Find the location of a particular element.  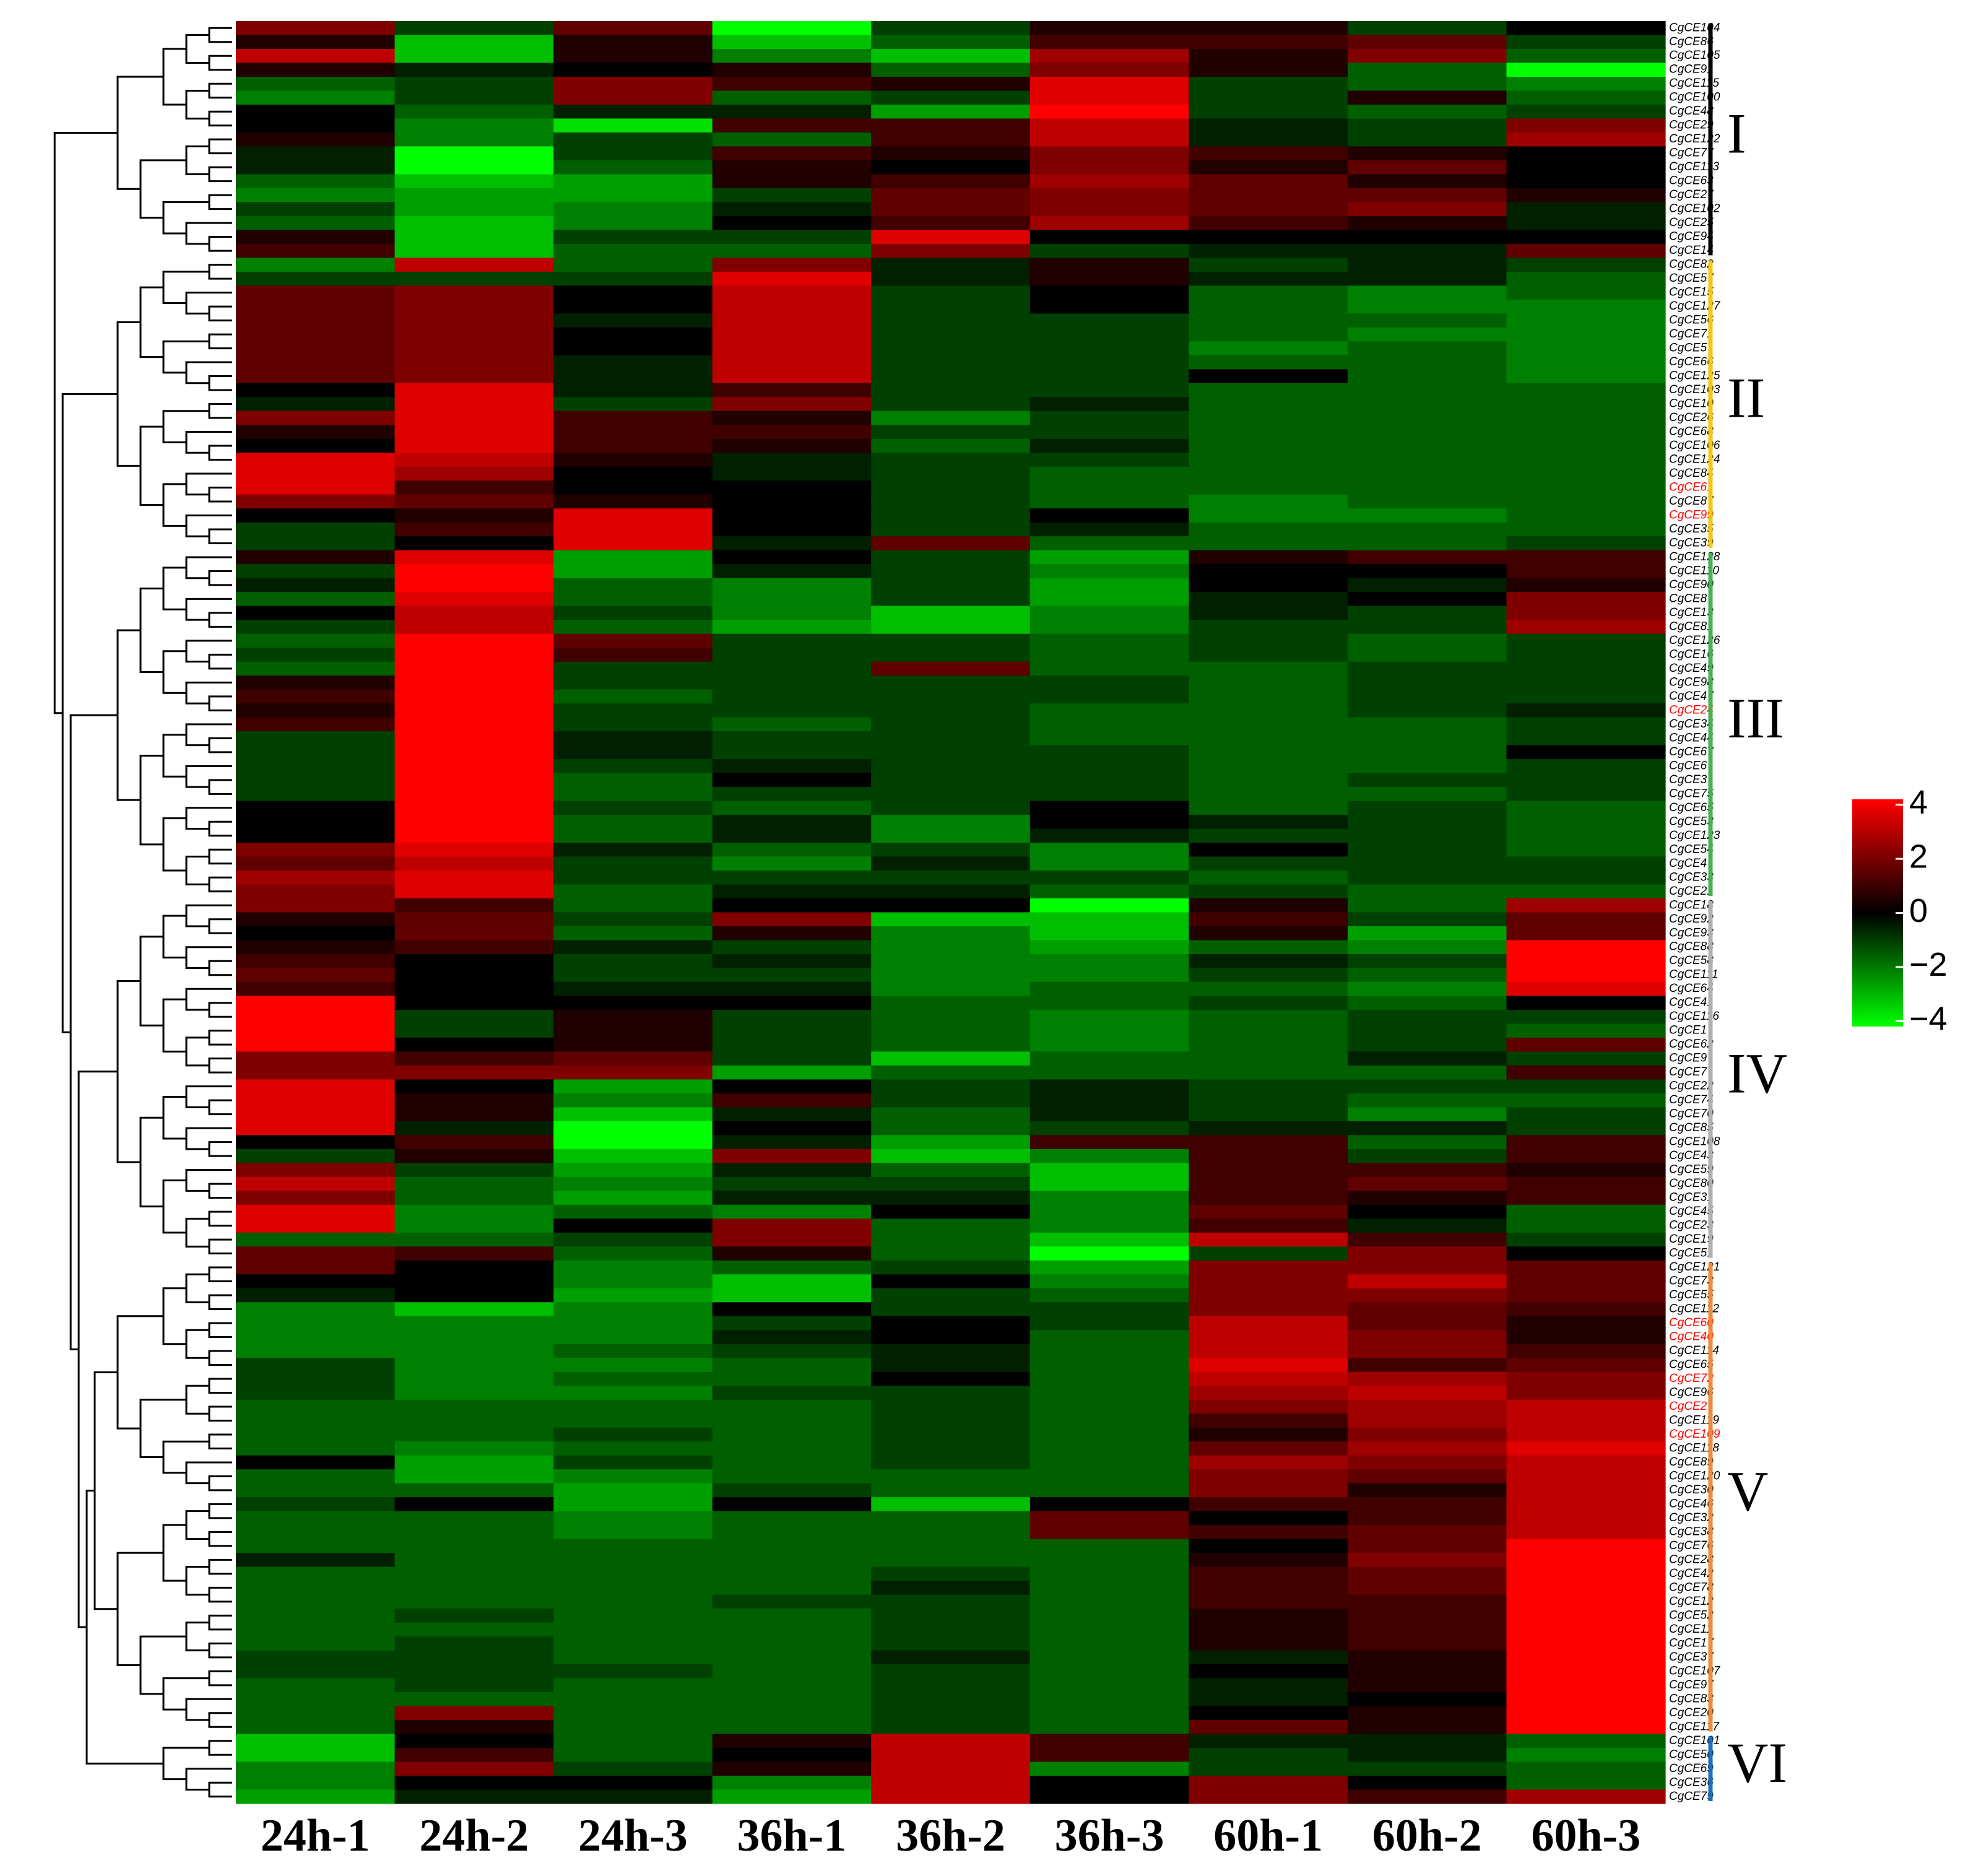

row-label: CgCE67 is located at coordinates (1691, 752).